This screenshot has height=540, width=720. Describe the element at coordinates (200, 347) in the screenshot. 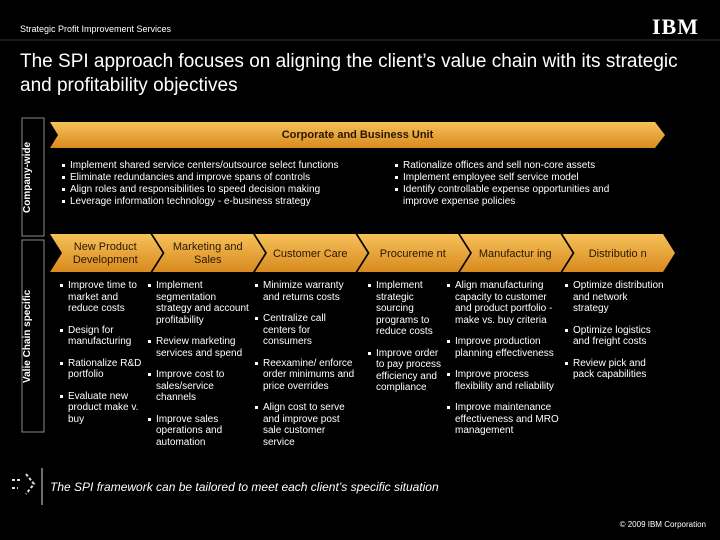

I see `bullet: Review marketing services and spend` at that location.